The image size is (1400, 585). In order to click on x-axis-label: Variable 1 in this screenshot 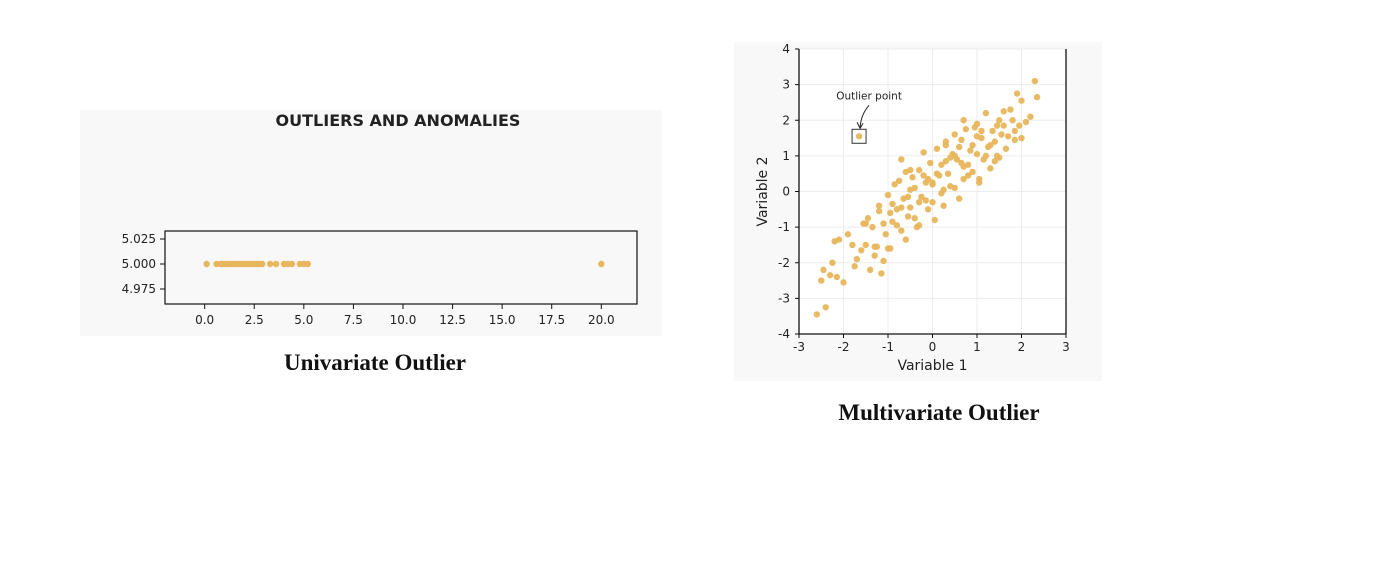, I will do `click(932, 366)`.